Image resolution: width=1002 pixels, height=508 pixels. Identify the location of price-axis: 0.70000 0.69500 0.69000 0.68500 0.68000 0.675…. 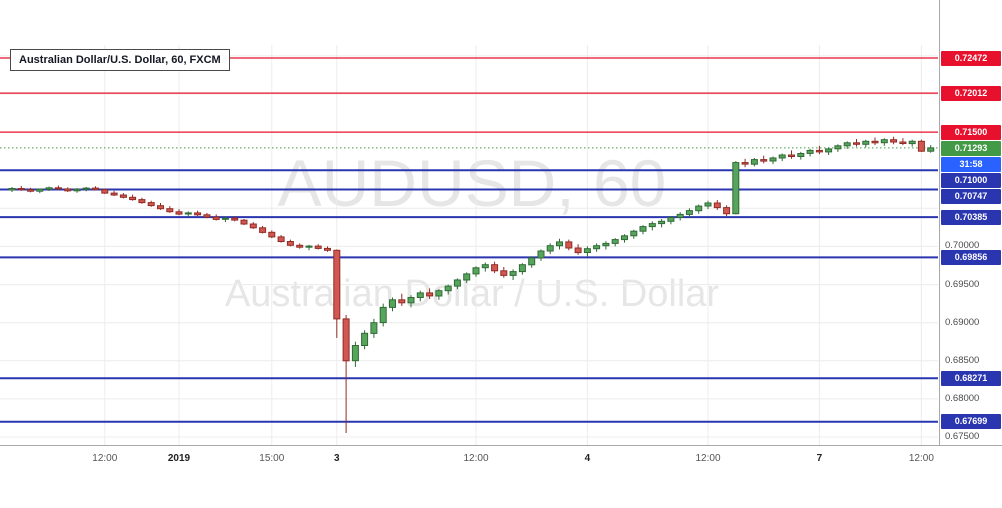
(970, 222).